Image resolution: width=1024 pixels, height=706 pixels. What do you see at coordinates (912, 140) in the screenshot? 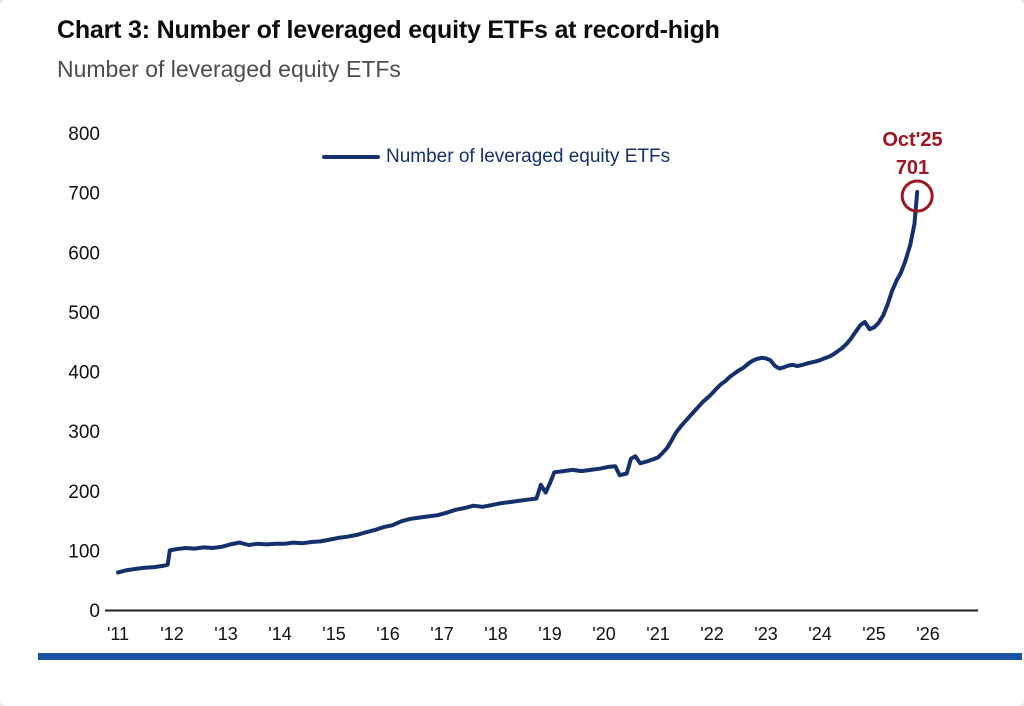
I see `annotation-date-label: Oct'25` at bounding box center [912, 140].